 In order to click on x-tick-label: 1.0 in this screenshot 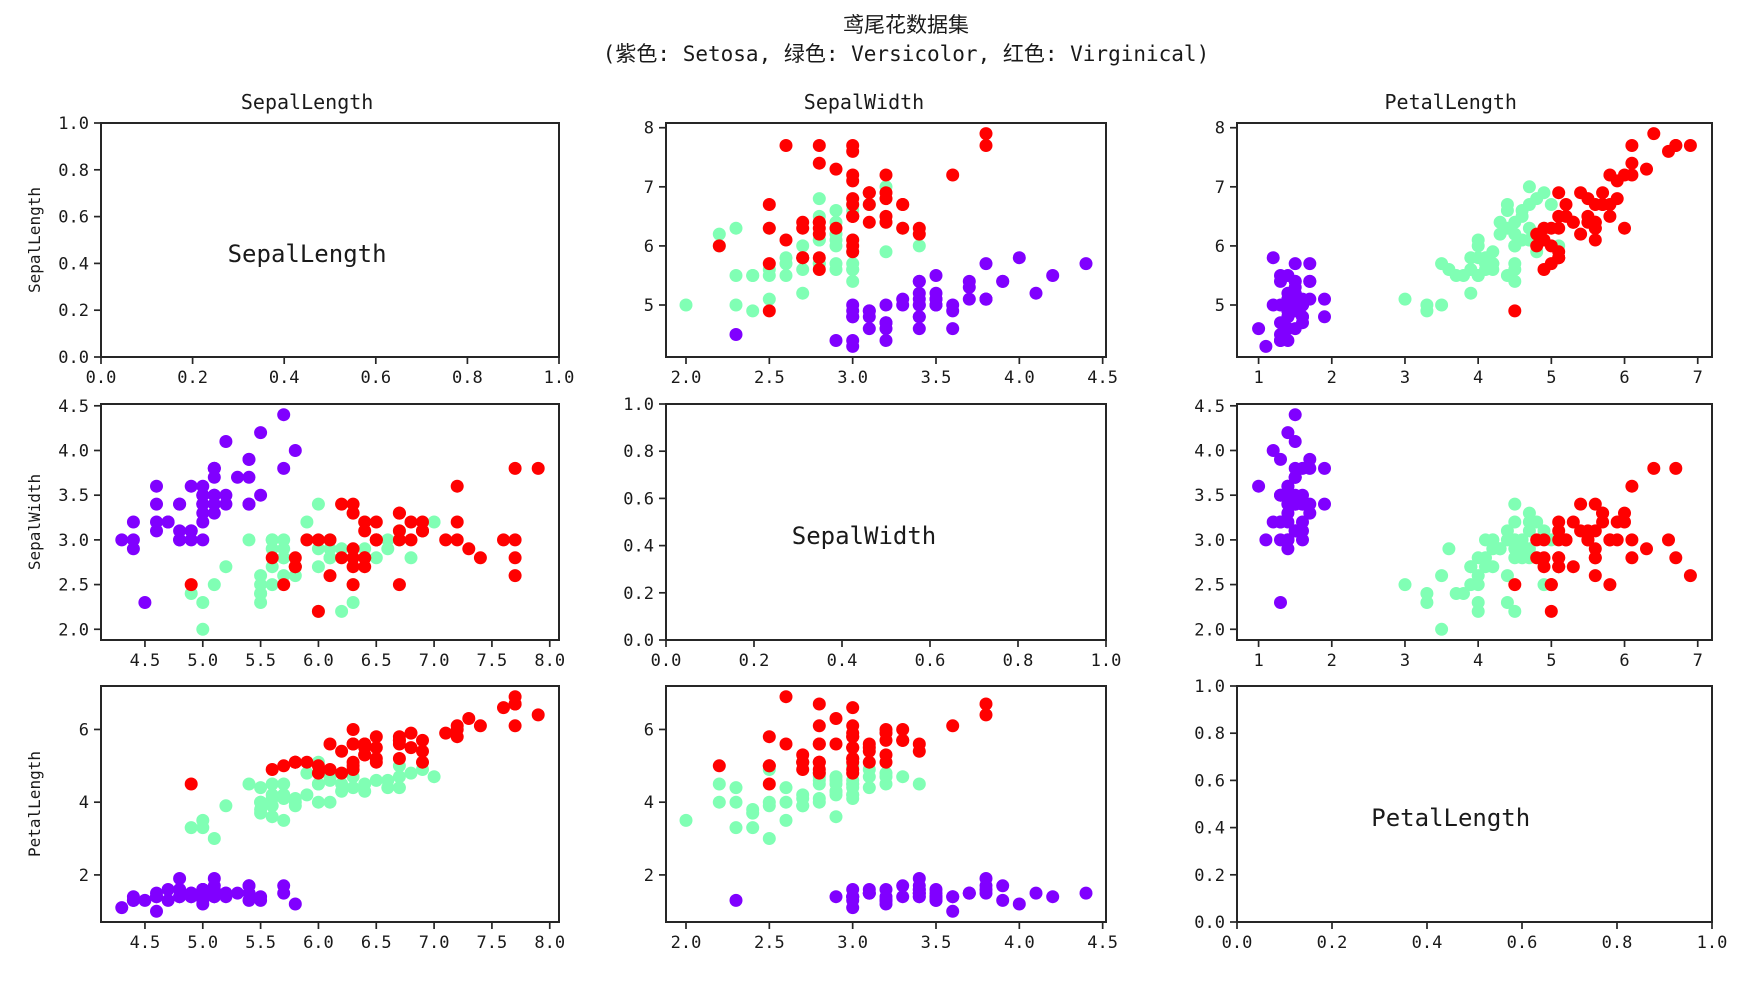, I will do `click(1712, 943)`.